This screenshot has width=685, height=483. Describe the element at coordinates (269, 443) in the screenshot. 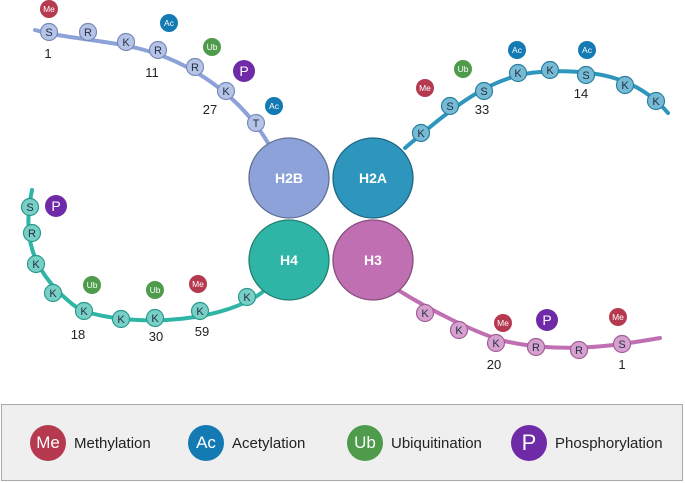

I see `legend-label: Acetylation` at that location.